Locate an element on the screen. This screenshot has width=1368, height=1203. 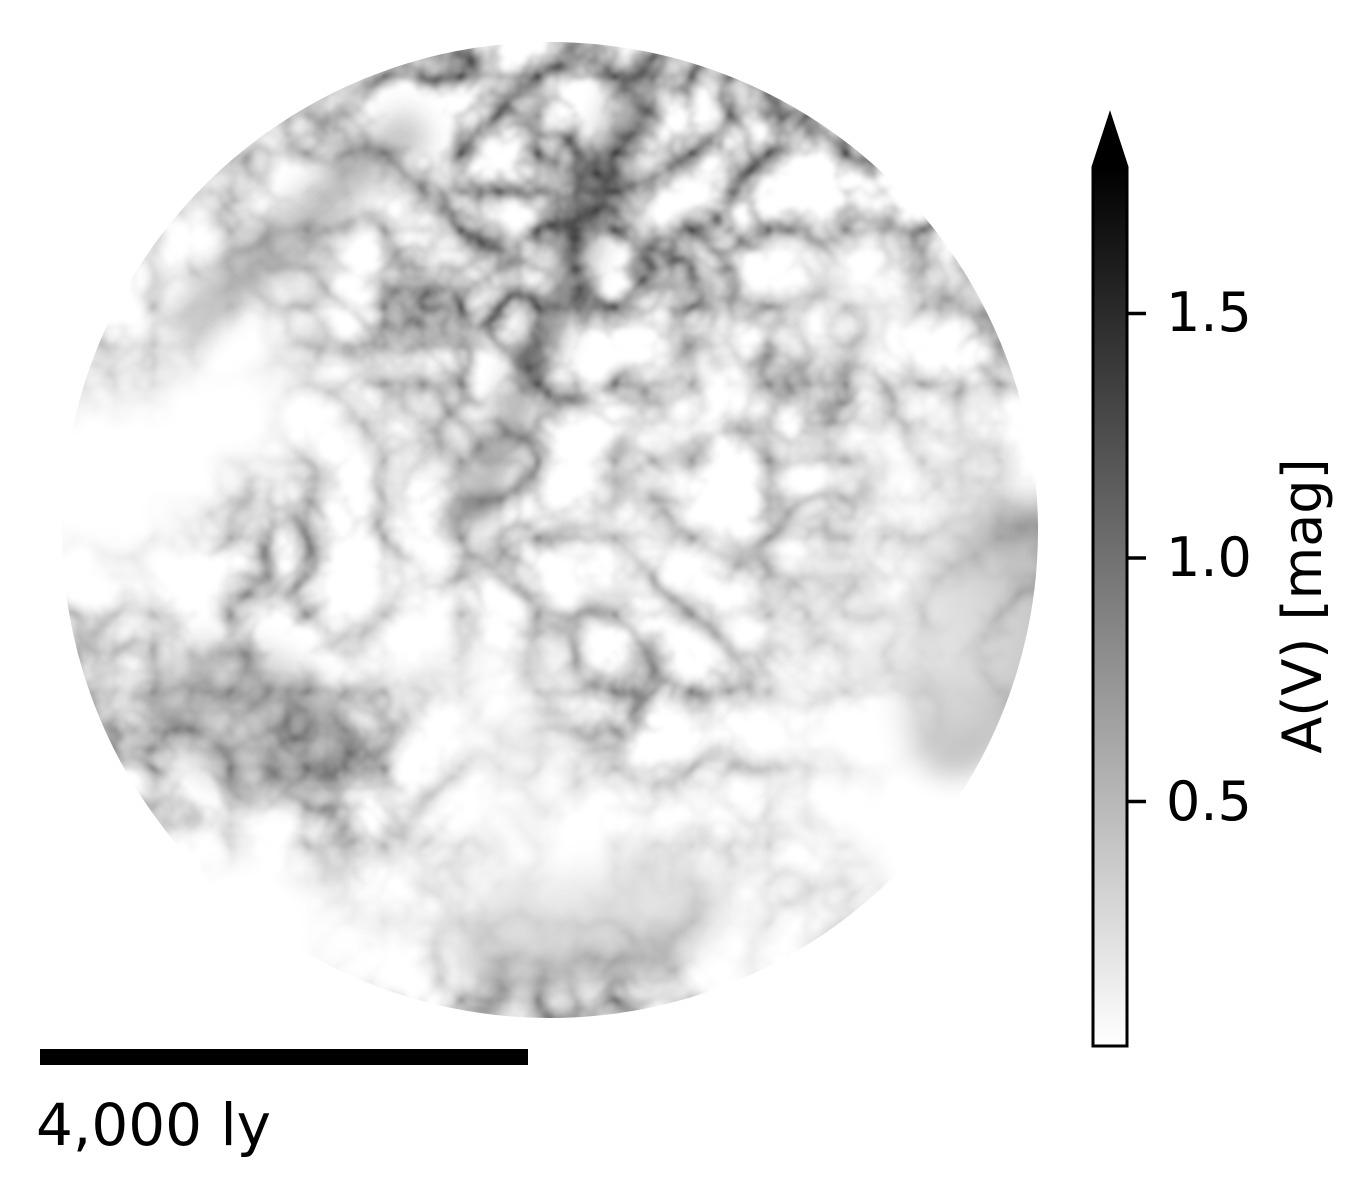
colorbar is located at coordinates (1118, 579).